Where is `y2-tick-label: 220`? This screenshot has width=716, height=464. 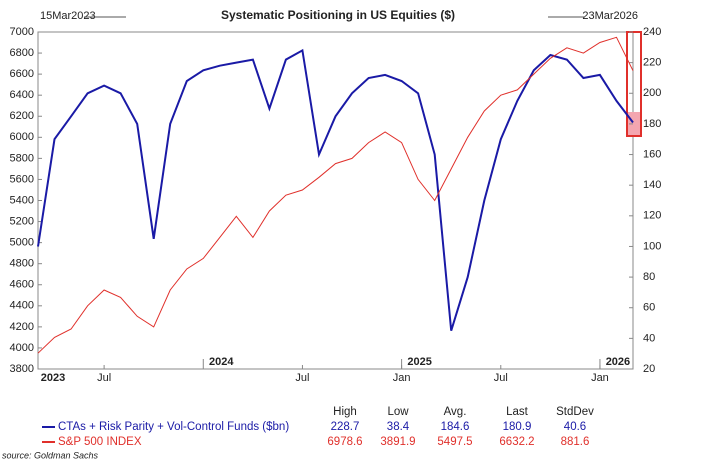 y2-tick-label: 220 is located at coordinates (652, 63).